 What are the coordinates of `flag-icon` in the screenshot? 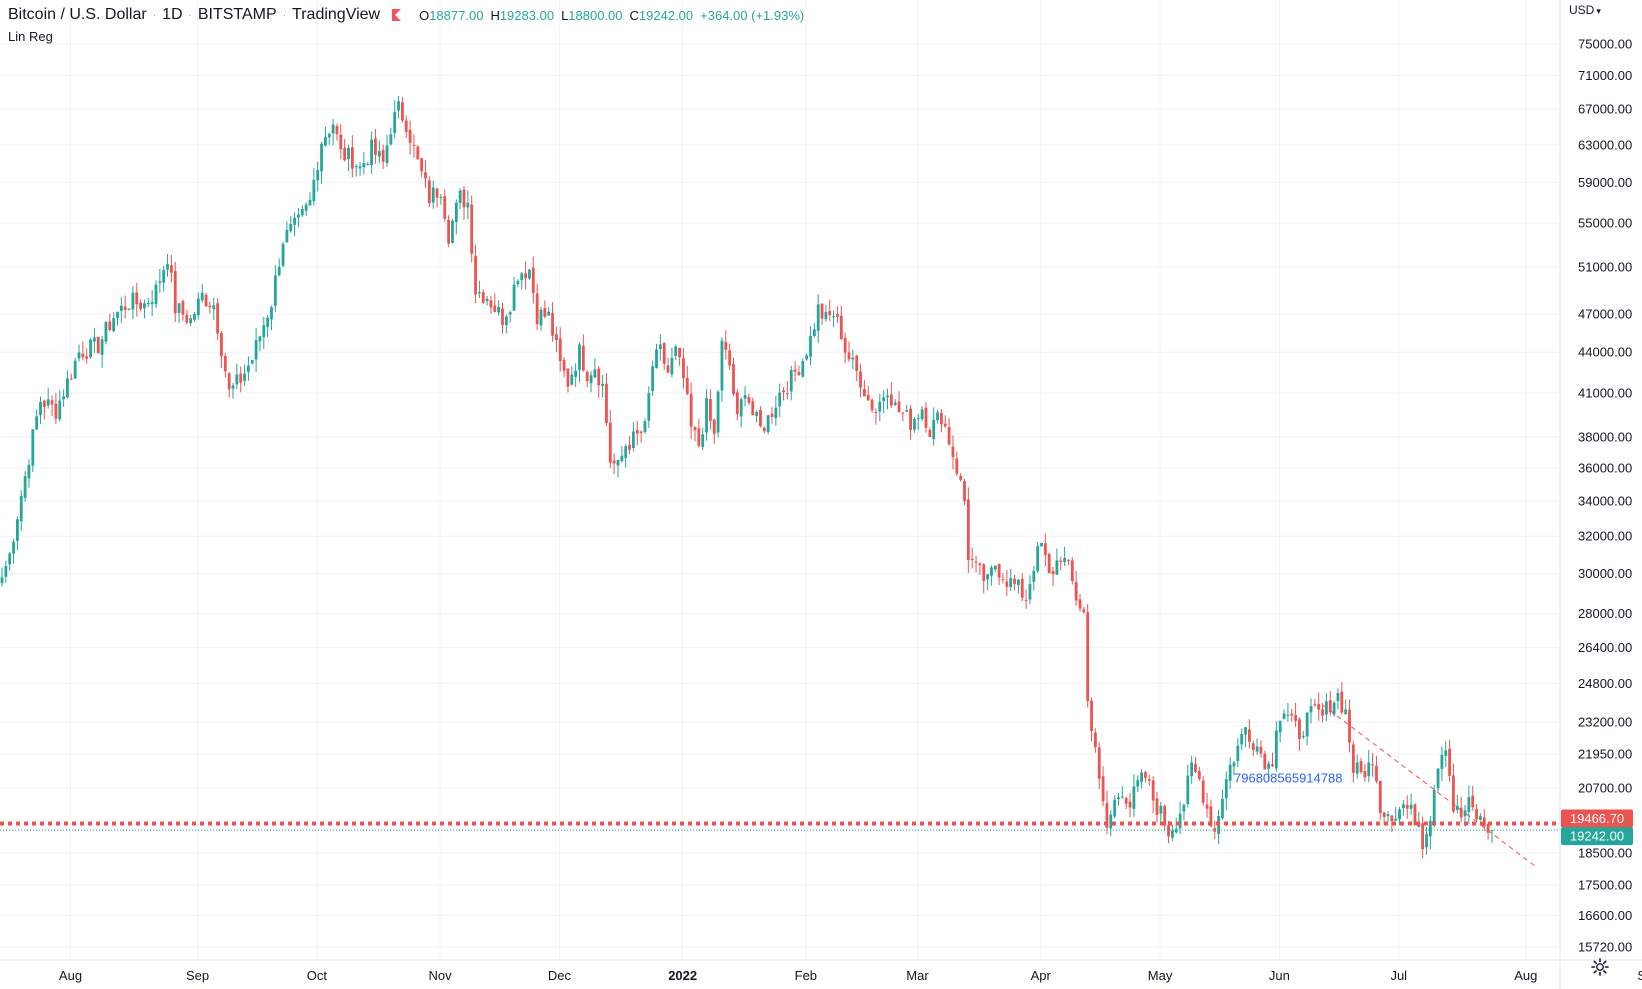 It's located at (398, 15).